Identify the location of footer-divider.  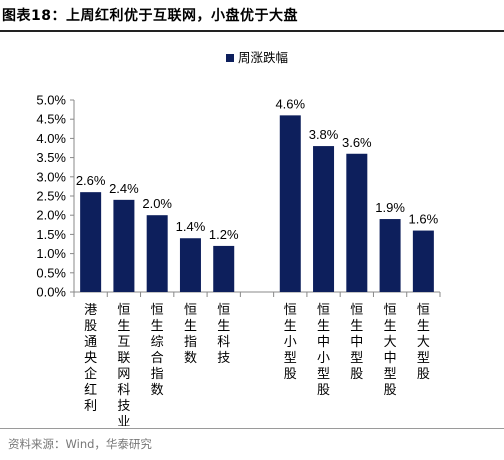
(252, 428).